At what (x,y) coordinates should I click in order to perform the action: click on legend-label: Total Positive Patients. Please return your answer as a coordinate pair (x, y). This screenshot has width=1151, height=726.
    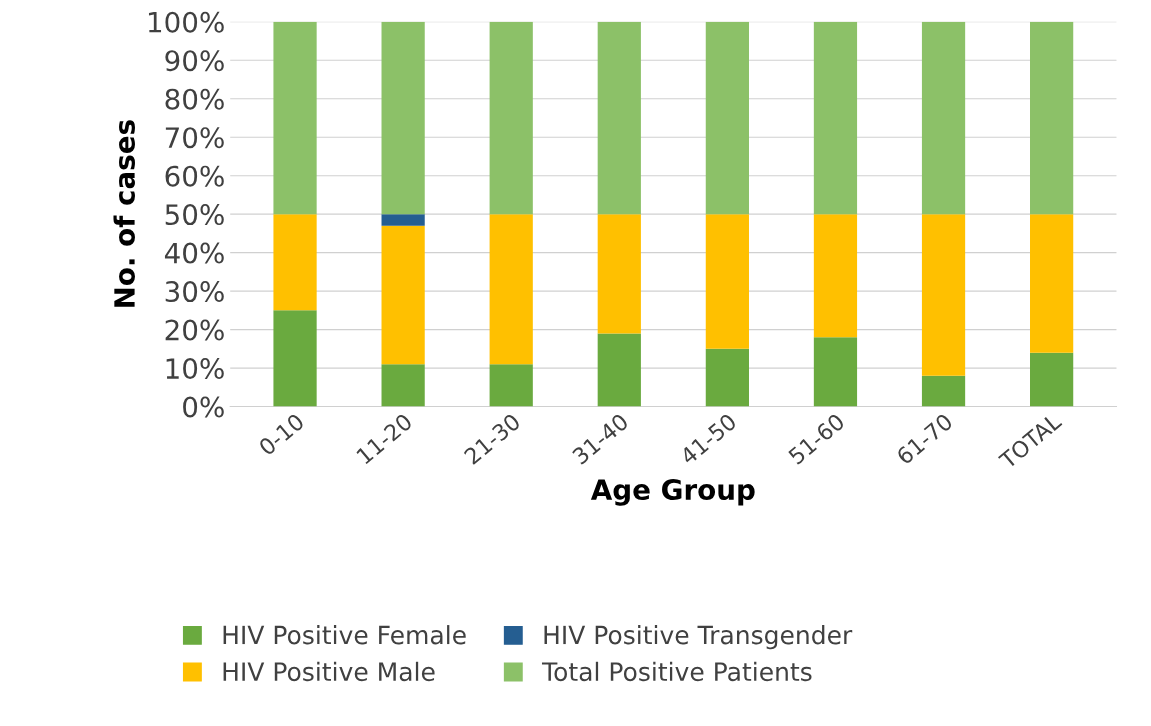
    Looking at the image, I should click on (676, 671).